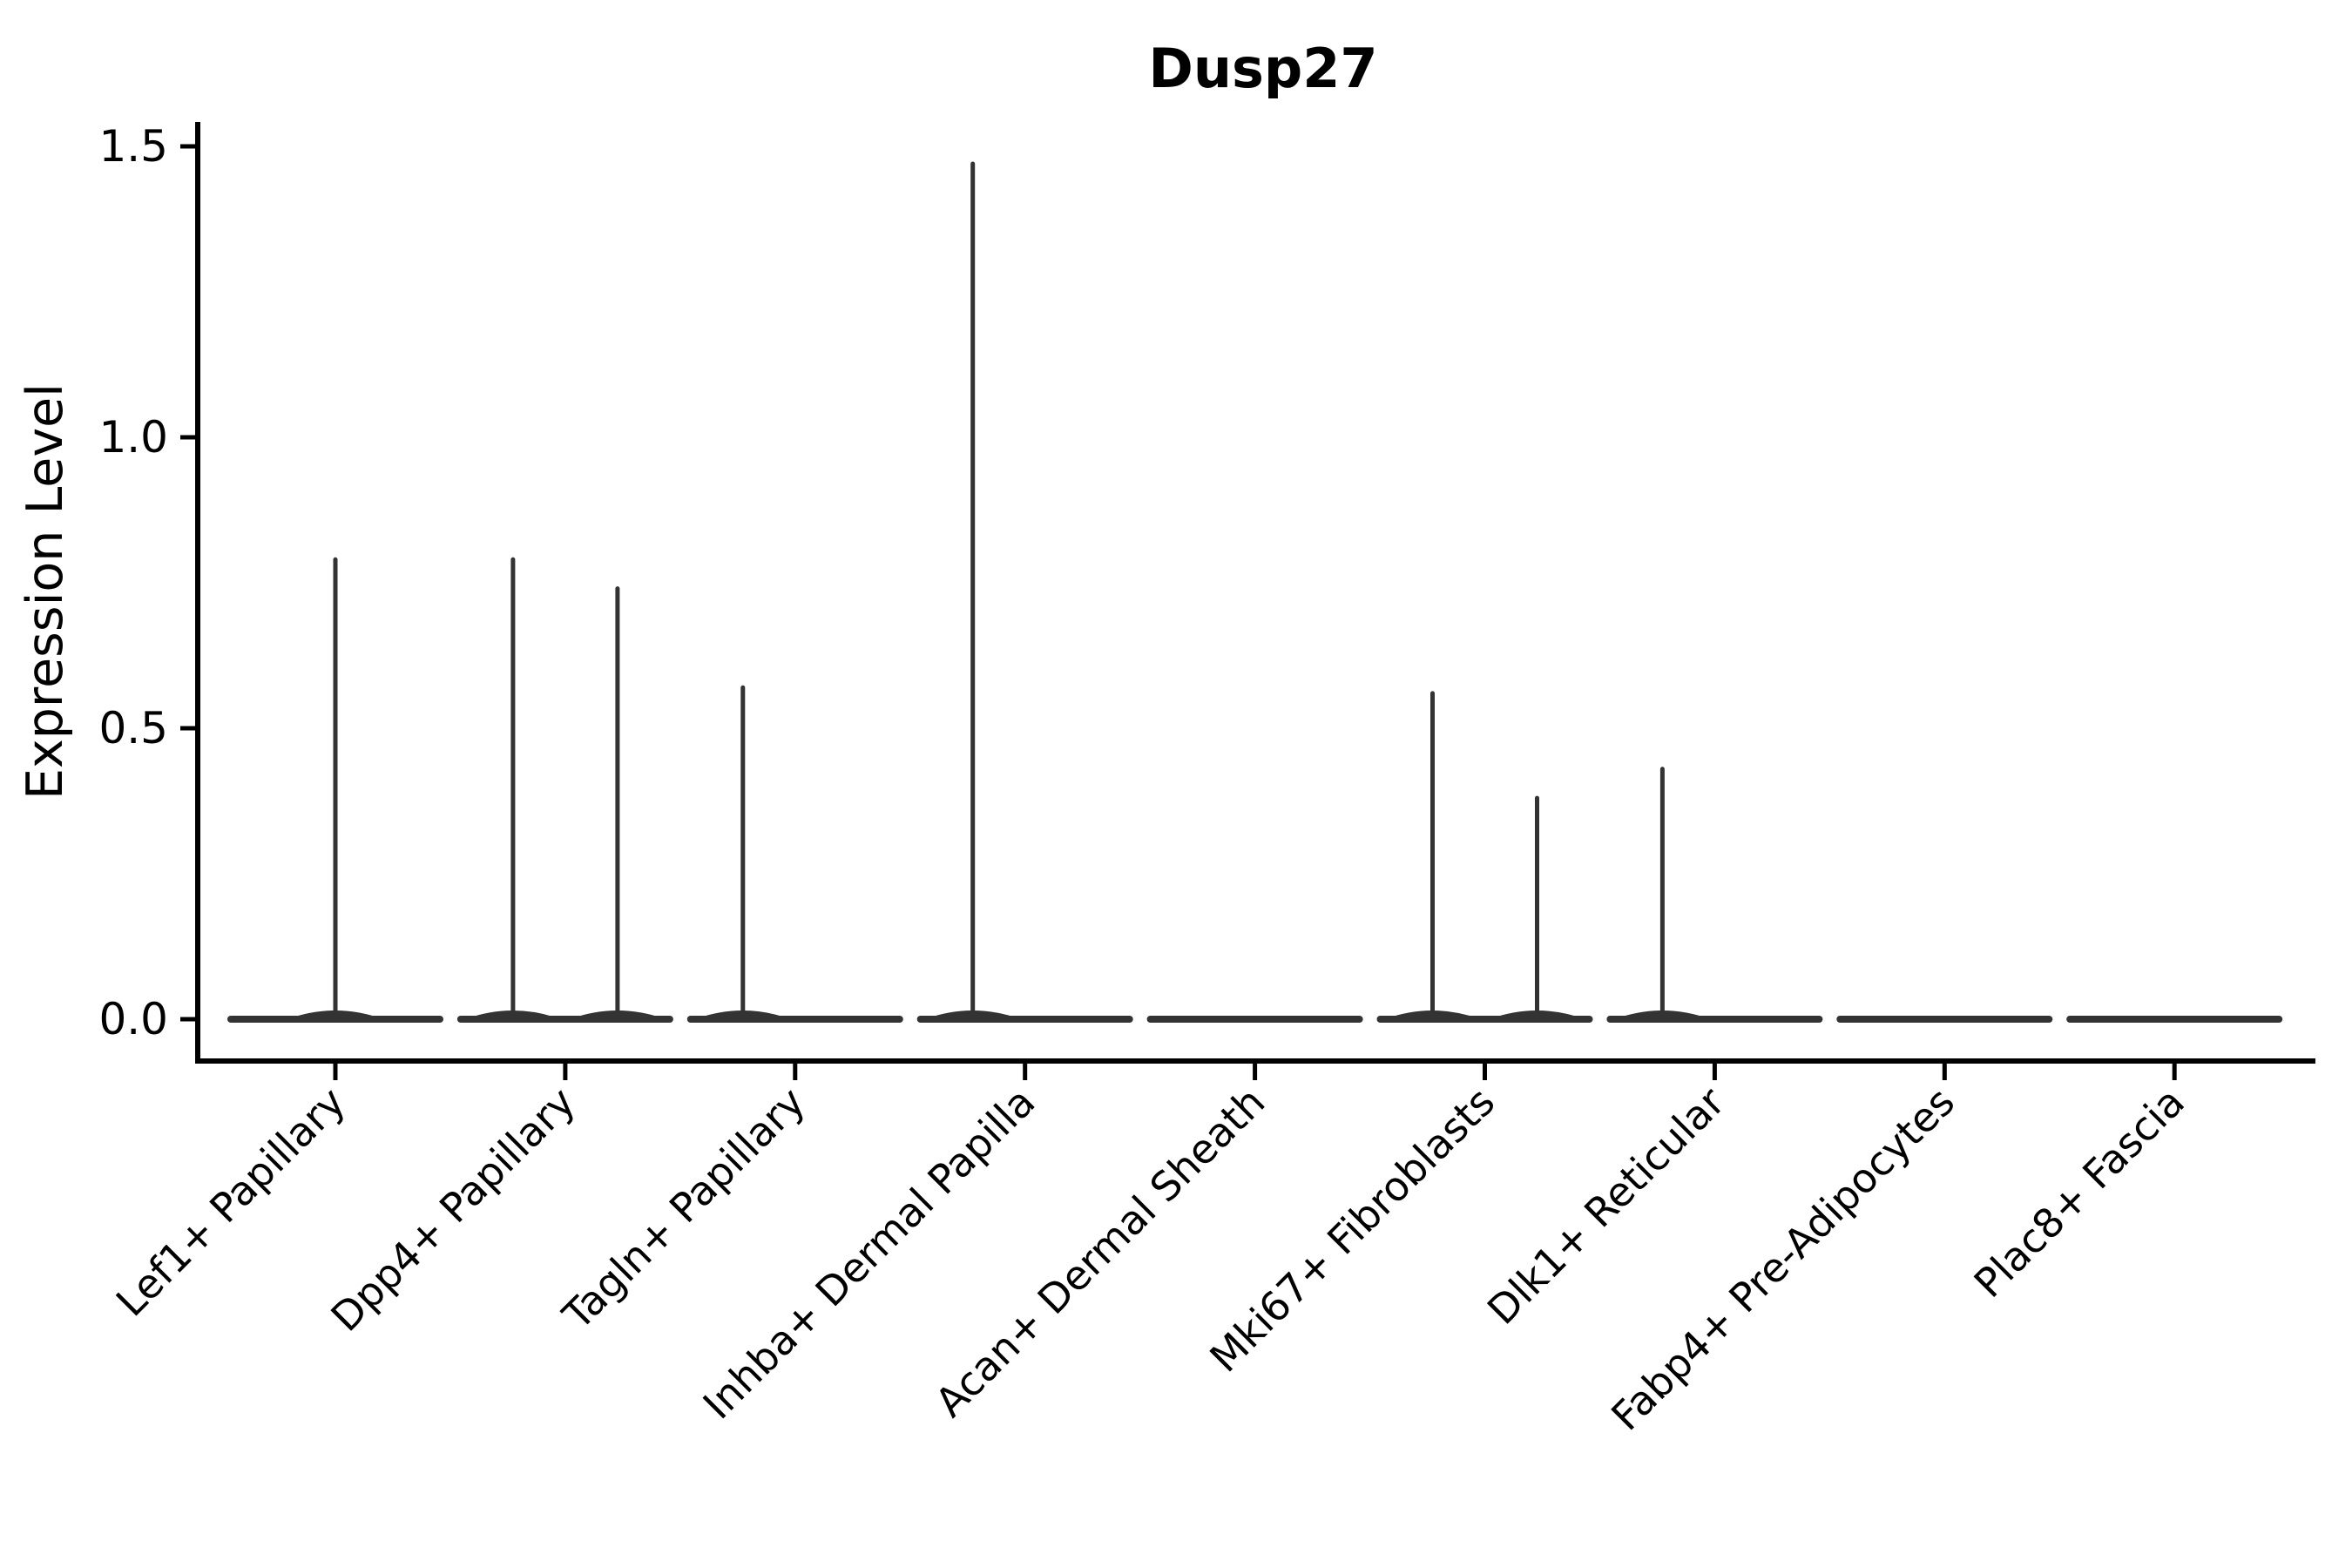 This screenshot has height=1568, width=2352. What do you see at coordinates (1606, 1206) in the screenshot?
I see `x-tick-label: Dlk1+ Reticular` at bounding box center [1606, 1206].